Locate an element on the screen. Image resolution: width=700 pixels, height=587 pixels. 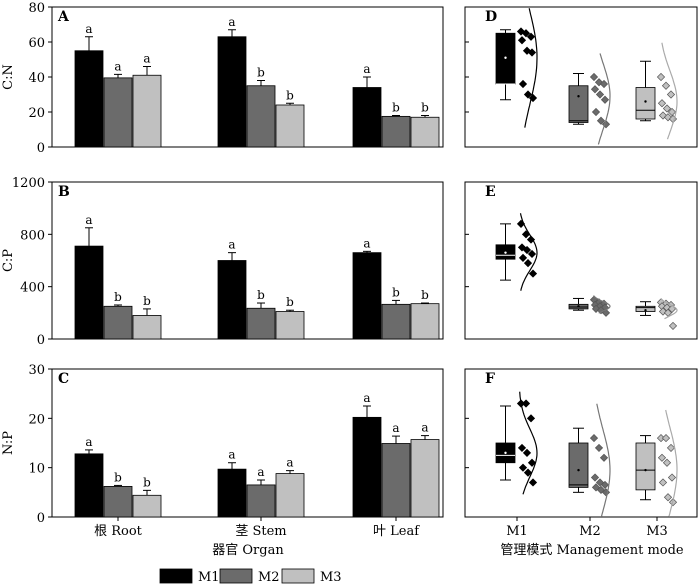
y-tick-label: 800 is located at coordinates (32, 235).